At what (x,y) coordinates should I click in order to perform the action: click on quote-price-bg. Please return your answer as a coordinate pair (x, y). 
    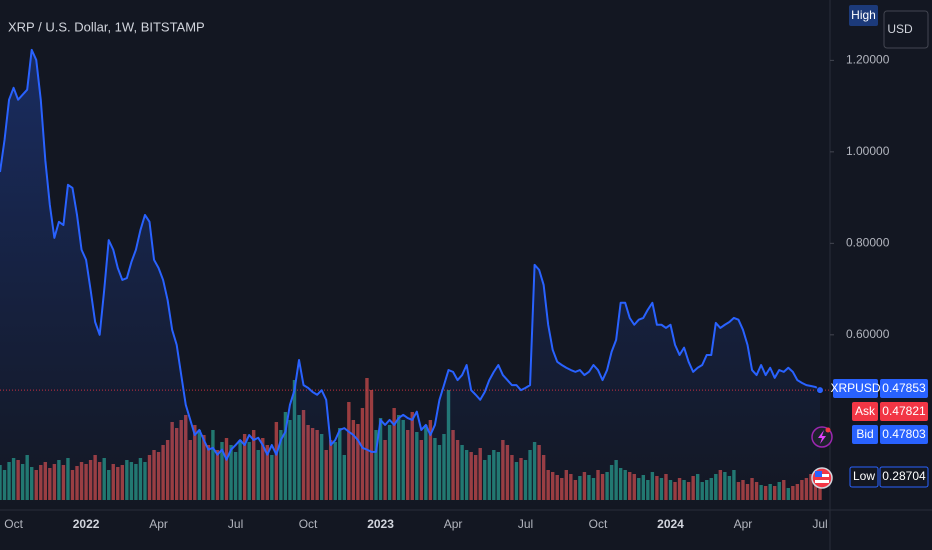
    Looking at the image, I should click on (904, 388).